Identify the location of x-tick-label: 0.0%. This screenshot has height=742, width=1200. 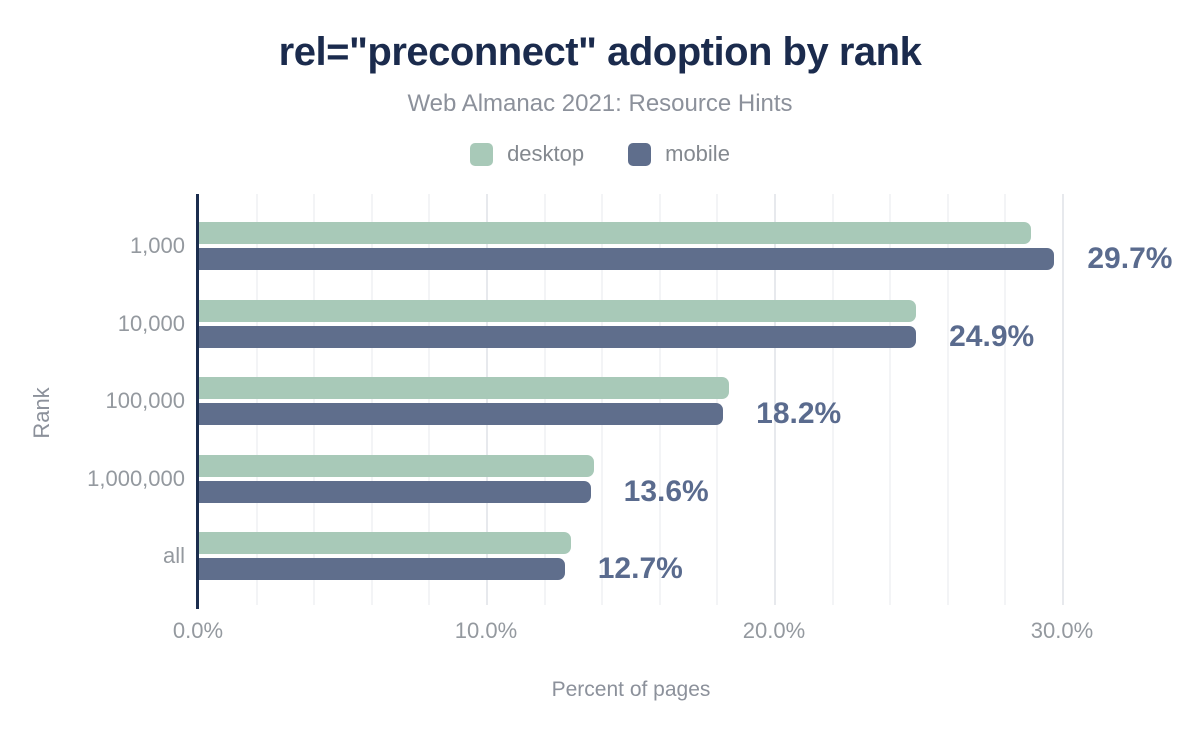
(198, 630).